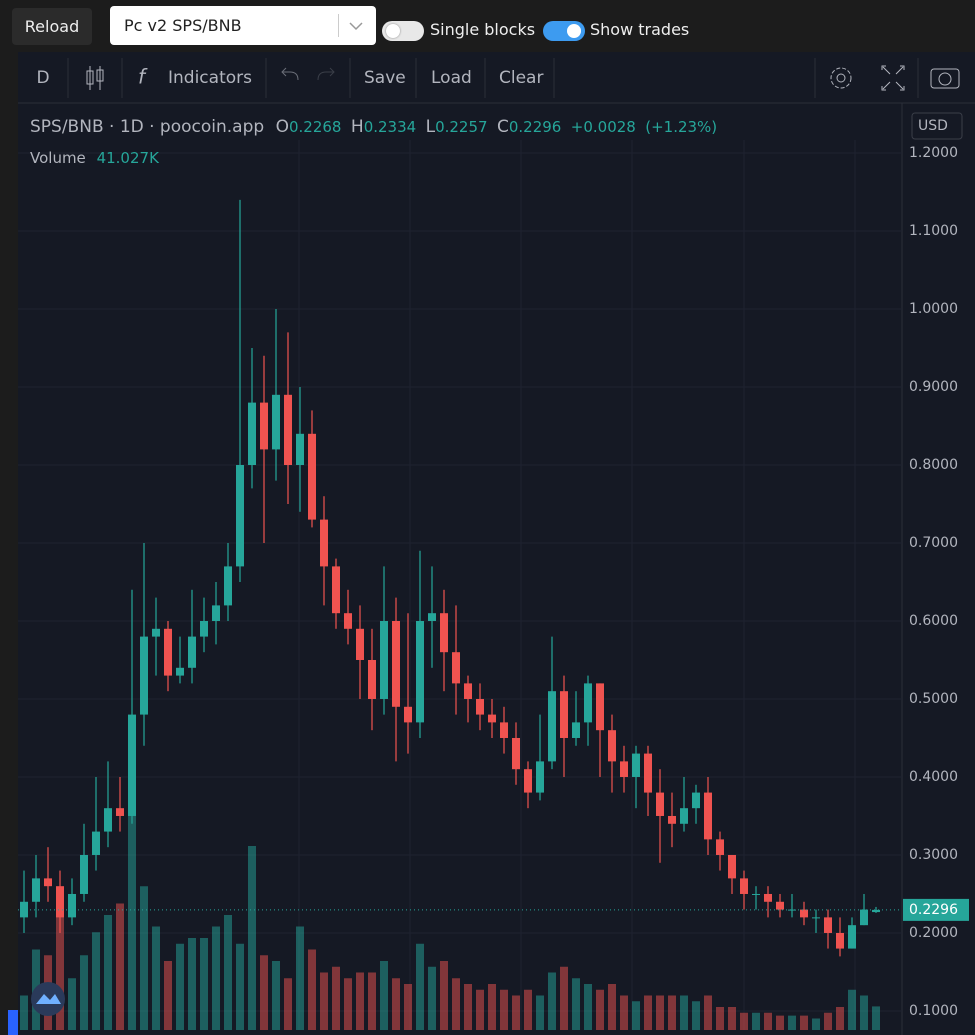 The width and height of the screenshot is (975, 1035). I want to click on show-trades-toggle, so click(564, 31).